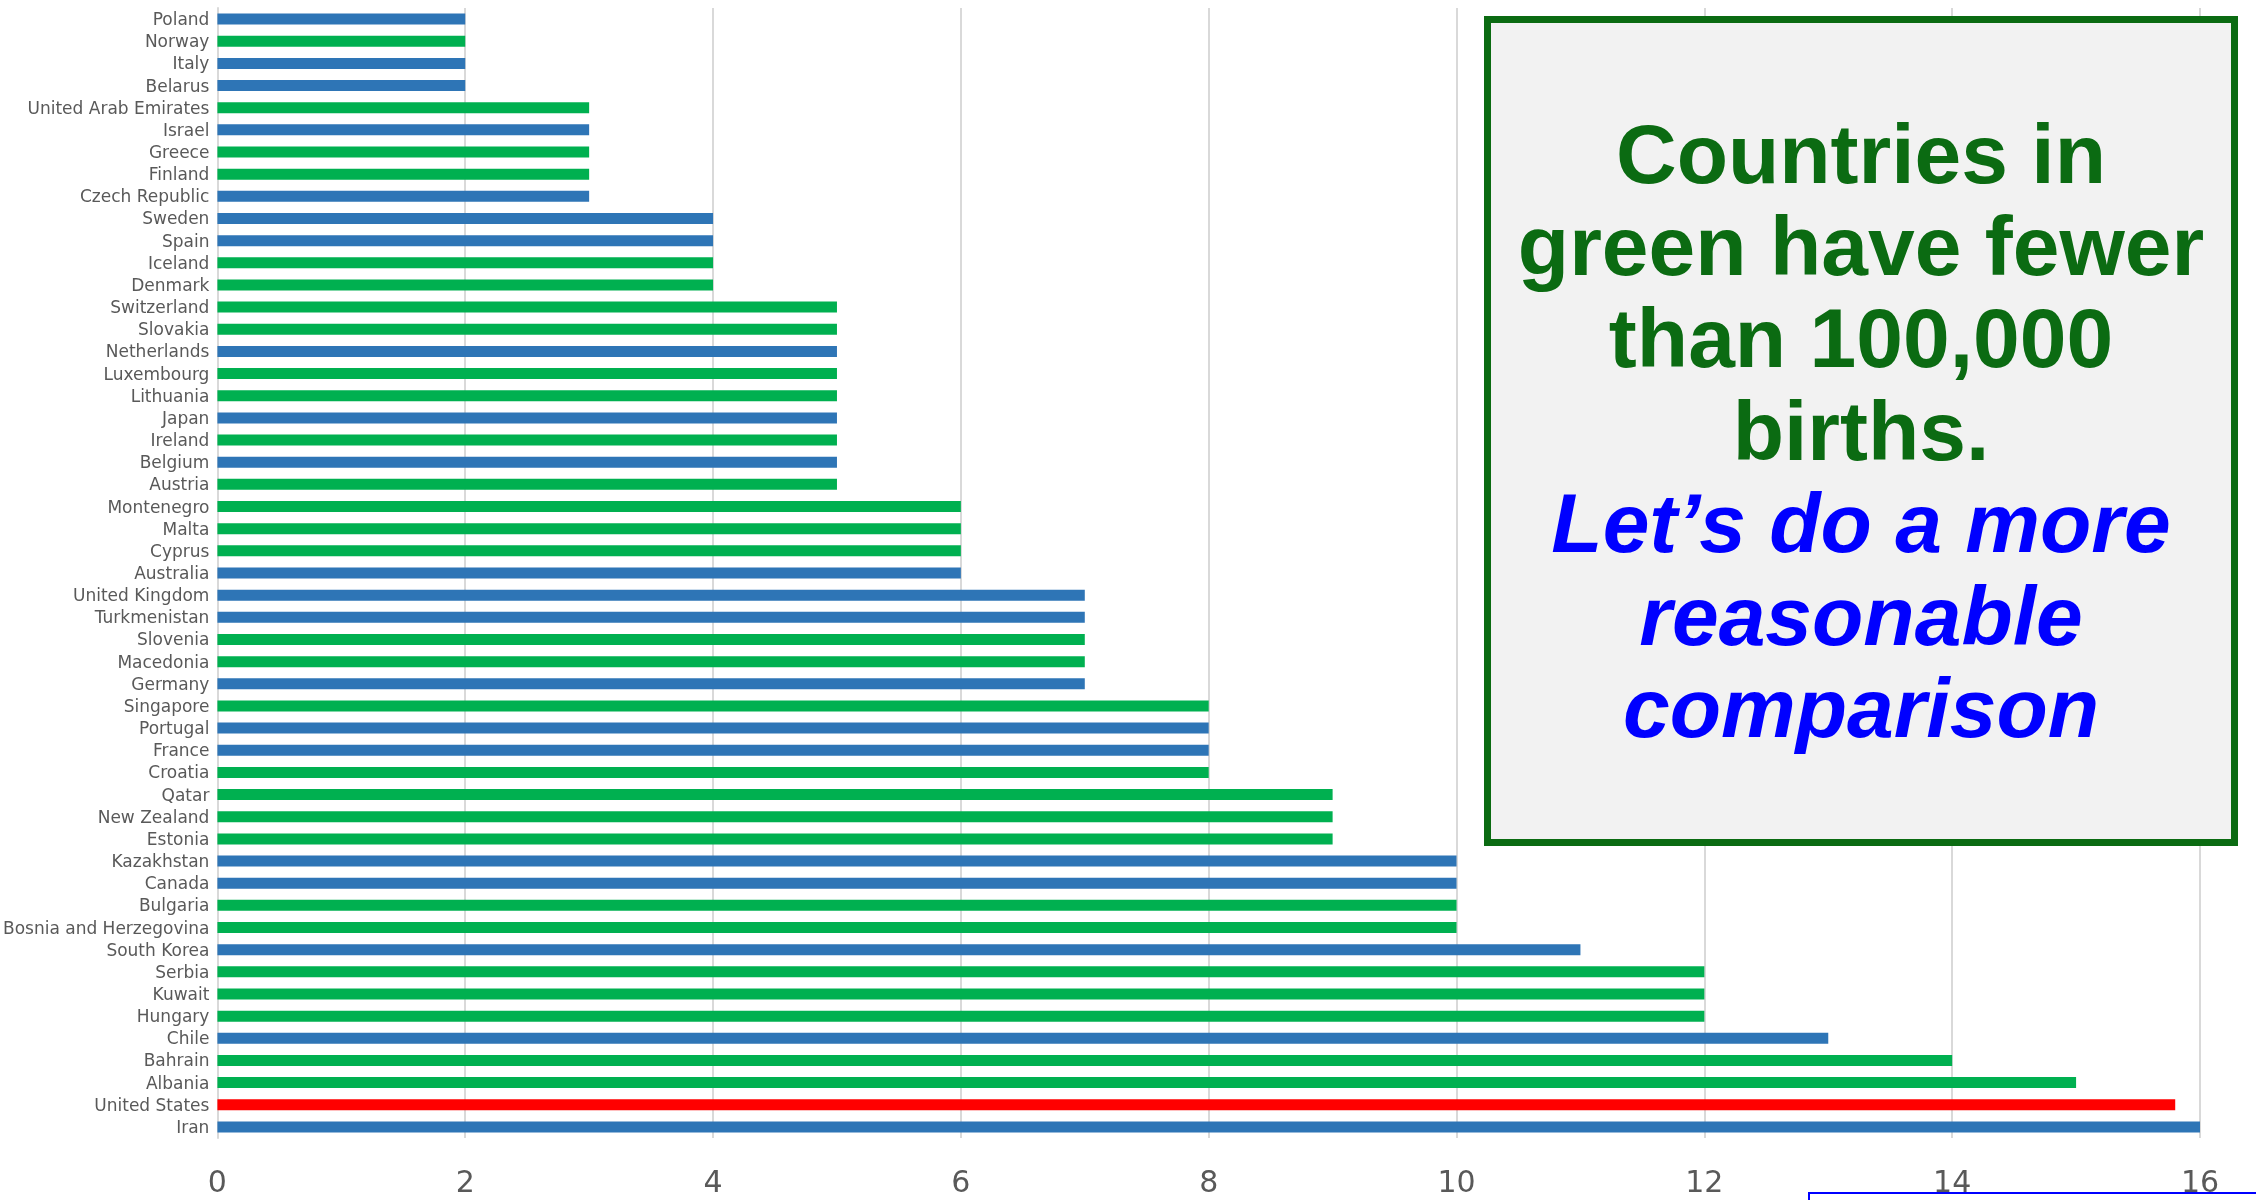  I want to click on y-tick-label: Finland, so click(179, 174).